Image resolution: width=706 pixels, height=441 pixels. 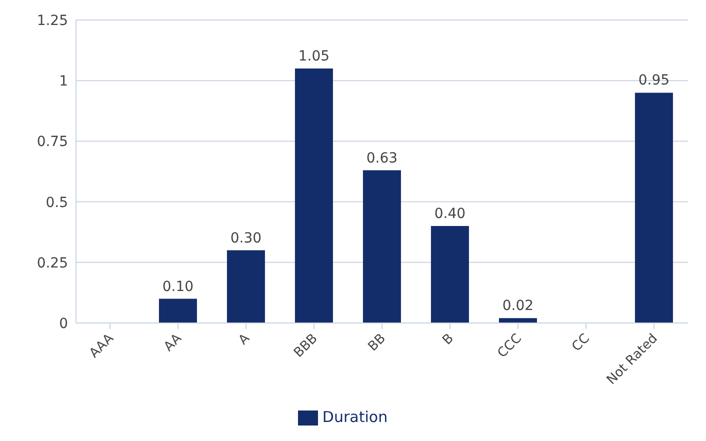 What do you see at coordinates (57, 202) in the screenshot?
I see `y-tick-label: 0.5` at bounding box center [57, 202].